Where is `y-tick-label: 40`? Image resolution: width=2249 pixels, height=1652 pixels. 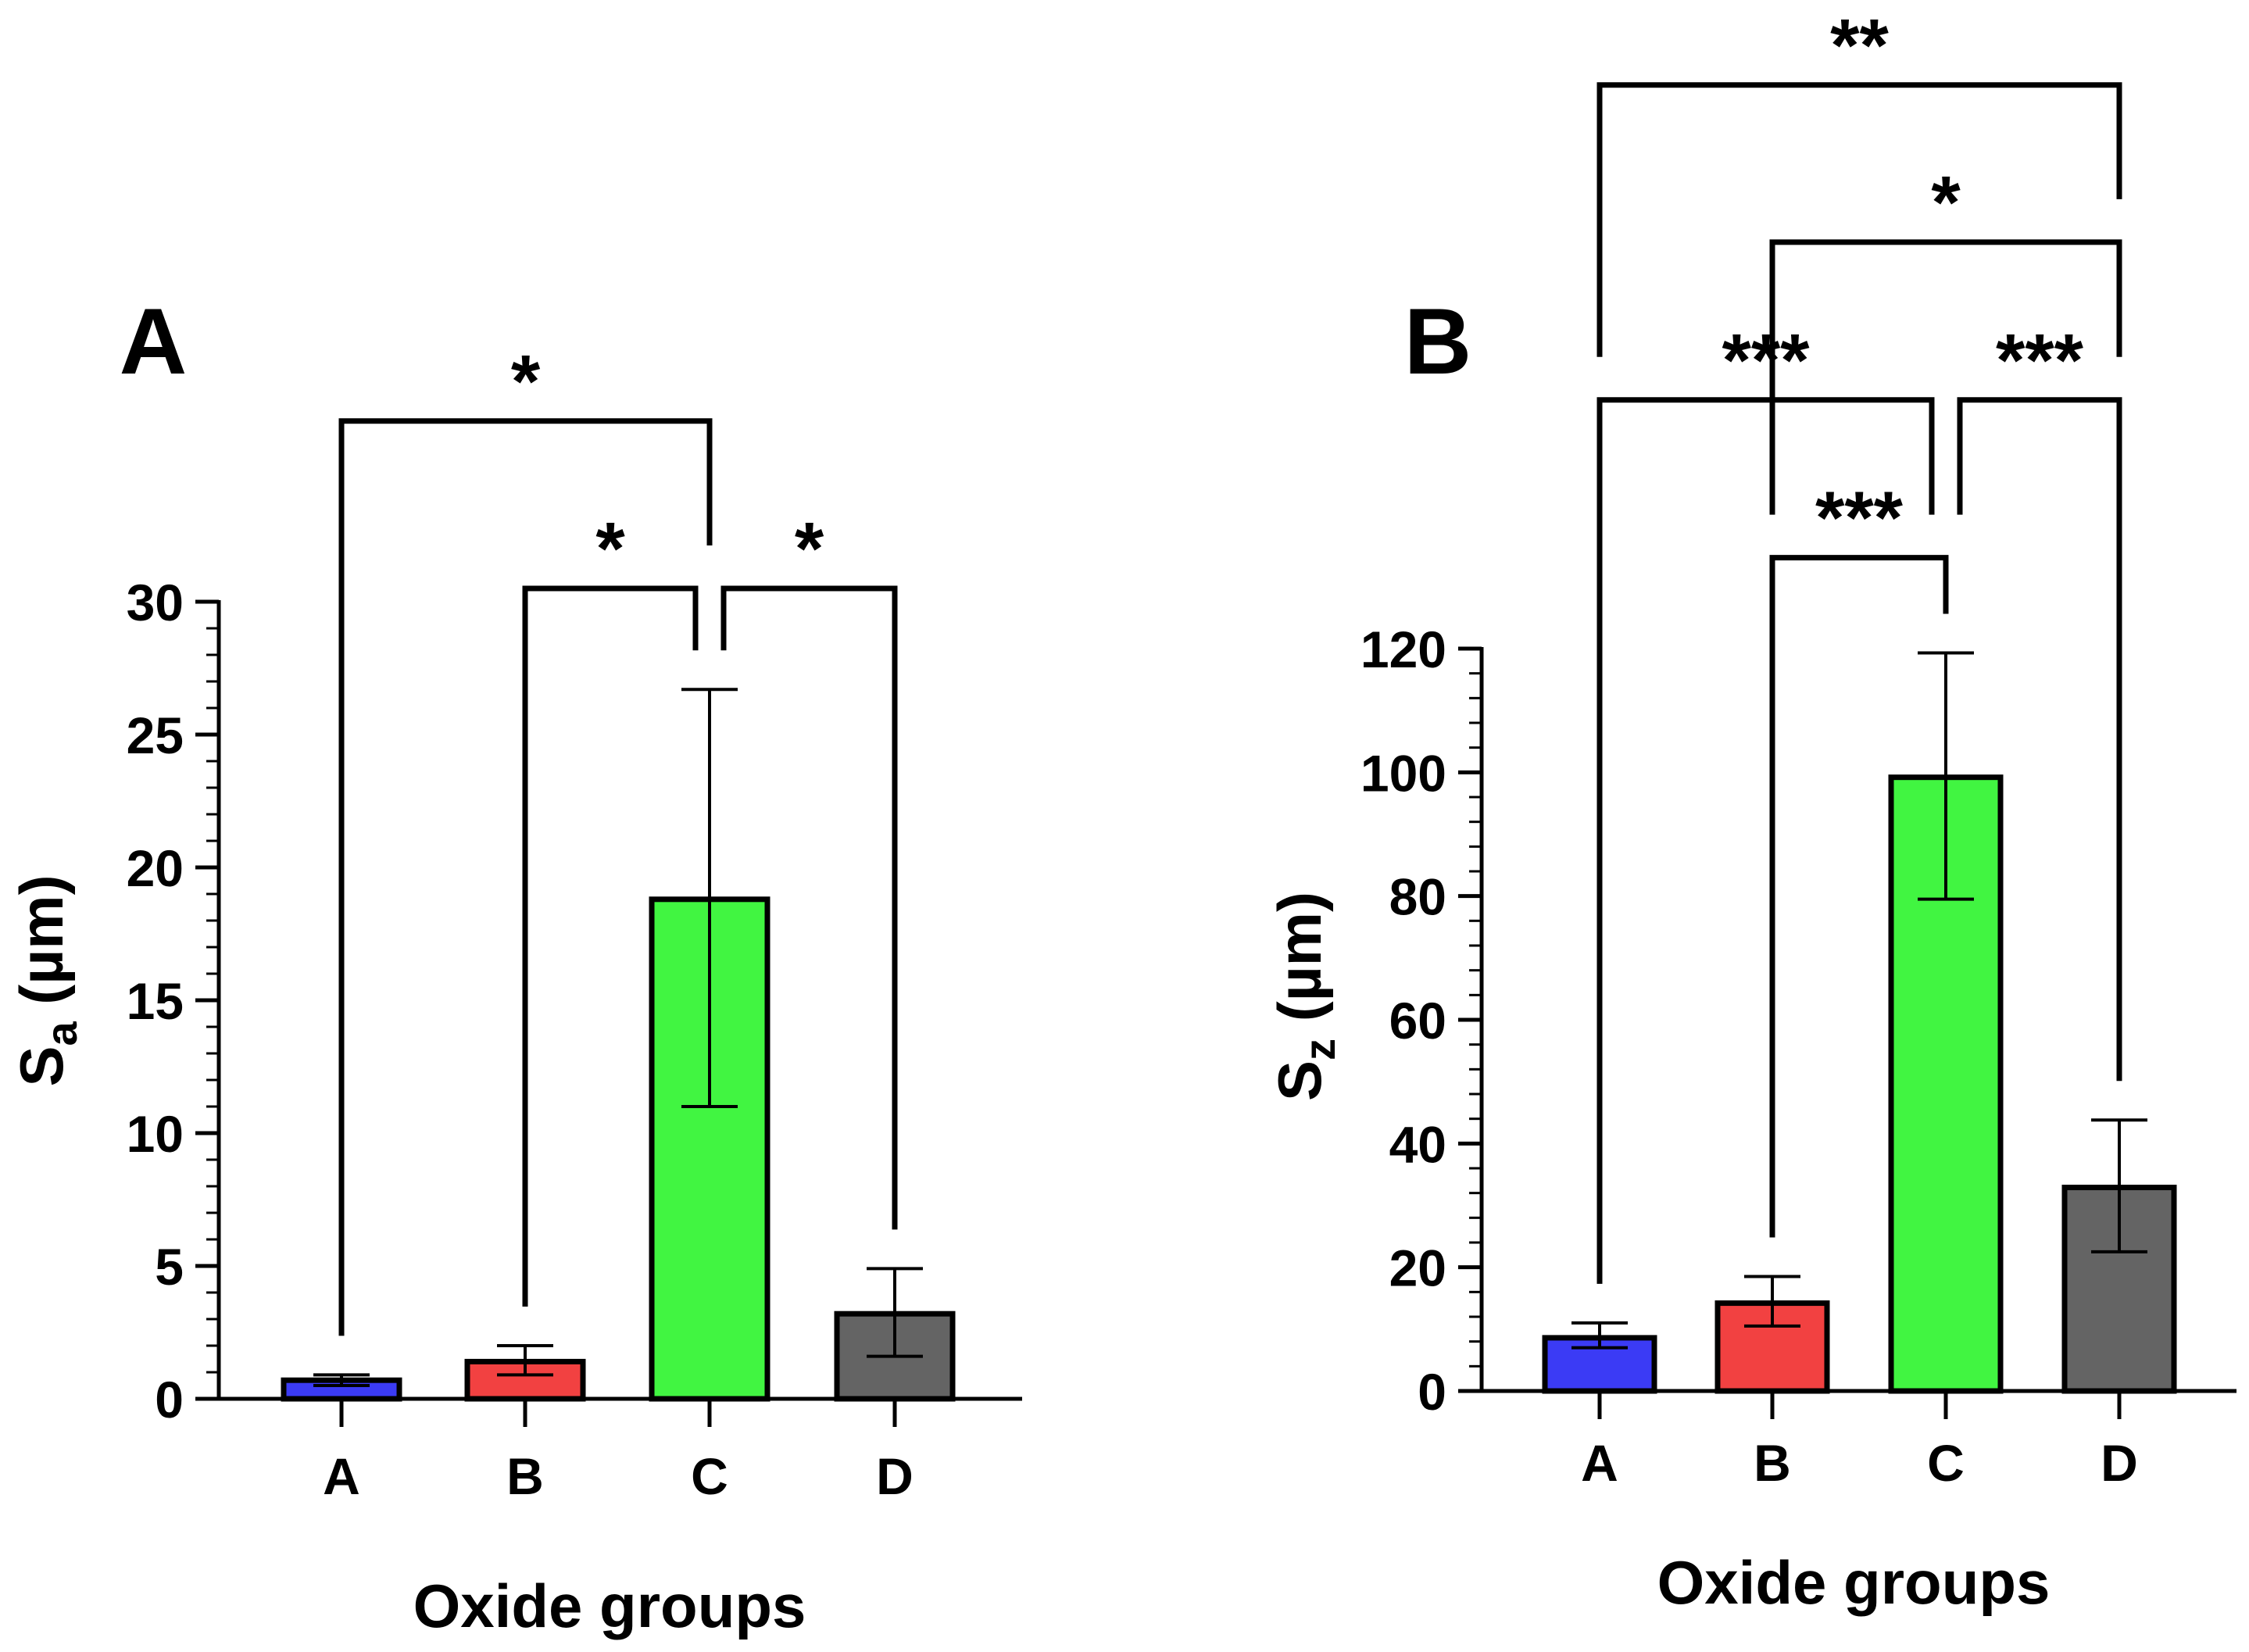
y-tick-label: 40 is located at coordinates (1417, 1144).